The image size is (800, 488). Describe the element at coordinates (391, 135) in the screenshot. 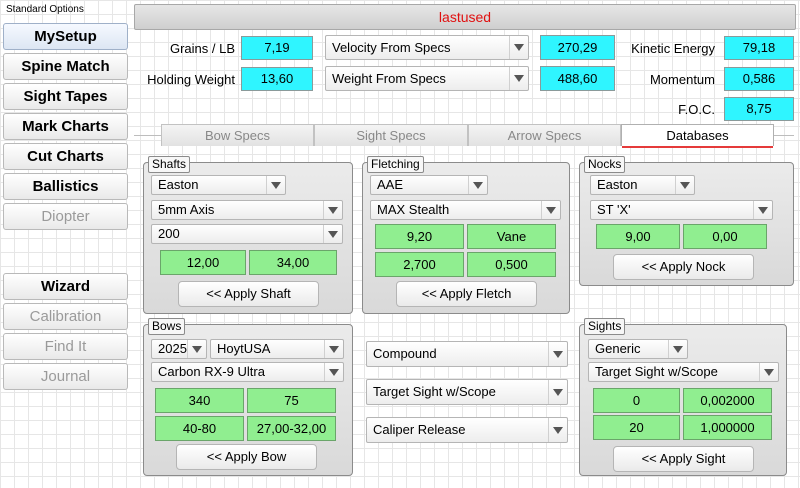

I see `tab-sight-specs: Sight Specs` at that location.